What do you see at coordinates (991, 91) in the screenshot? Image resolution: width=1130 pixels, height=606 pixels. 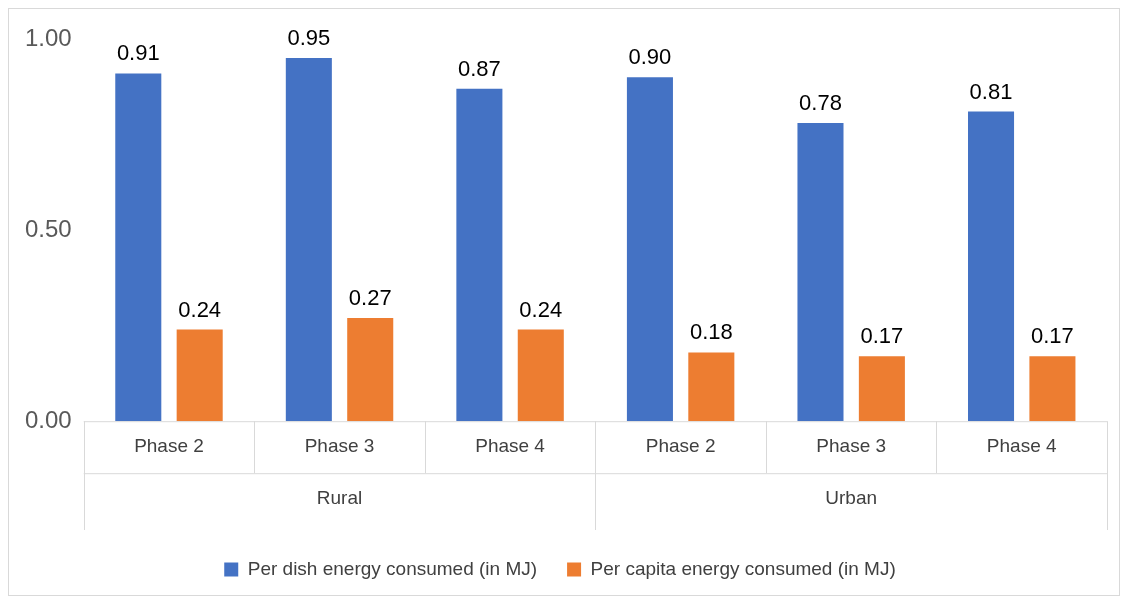 I see `data-label: 0.81` at bounding box center [991, 91].